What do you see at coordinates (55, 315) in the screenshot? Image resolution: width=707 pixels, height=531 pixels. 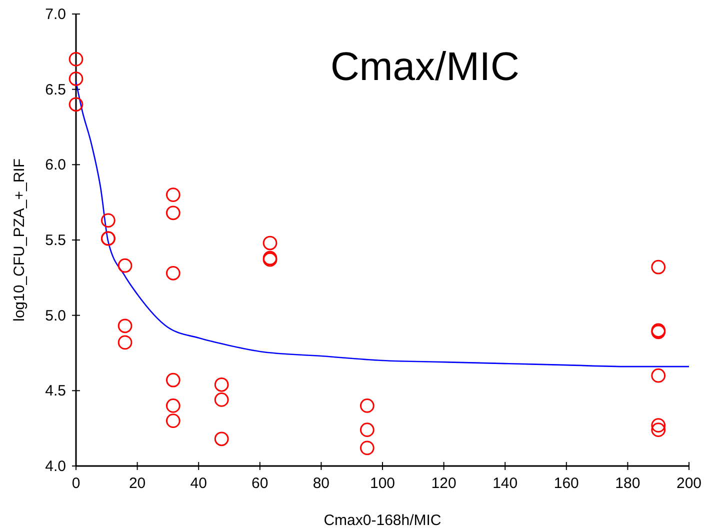 I see `y-tick-label: 5.0` at bounding box center [55, 315].